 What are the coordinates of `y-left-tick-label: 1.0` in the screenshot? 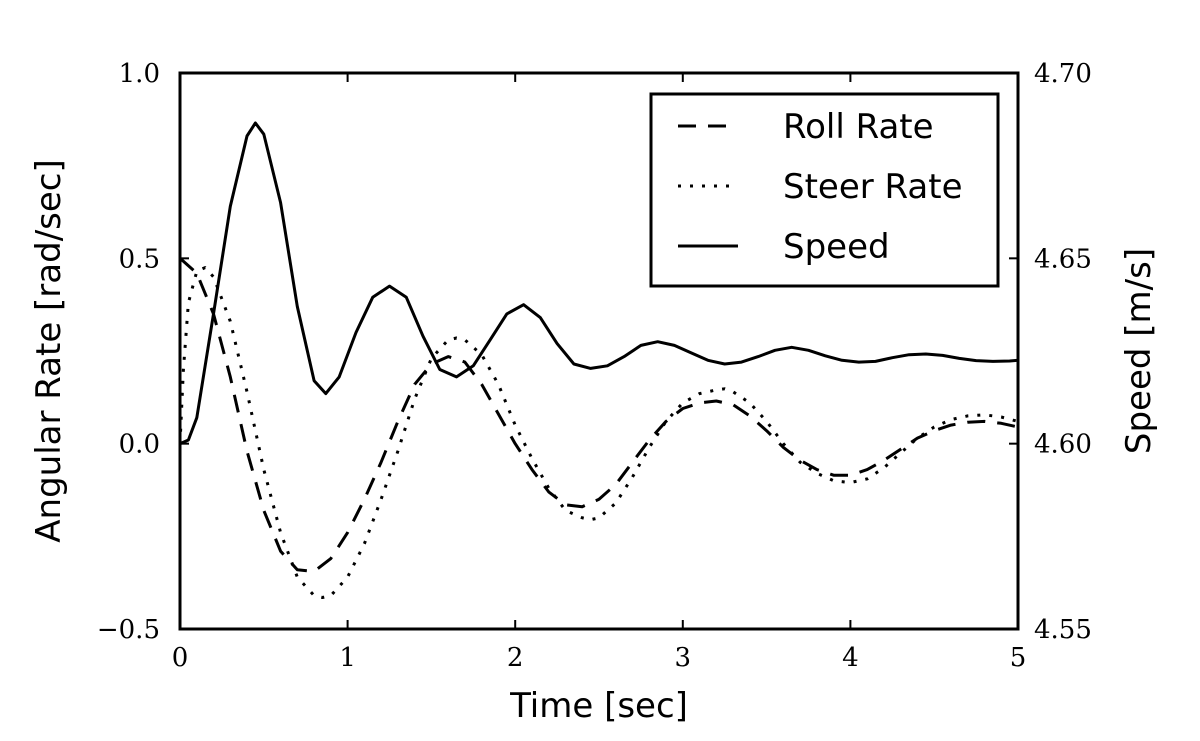 It's located at (139, 74).